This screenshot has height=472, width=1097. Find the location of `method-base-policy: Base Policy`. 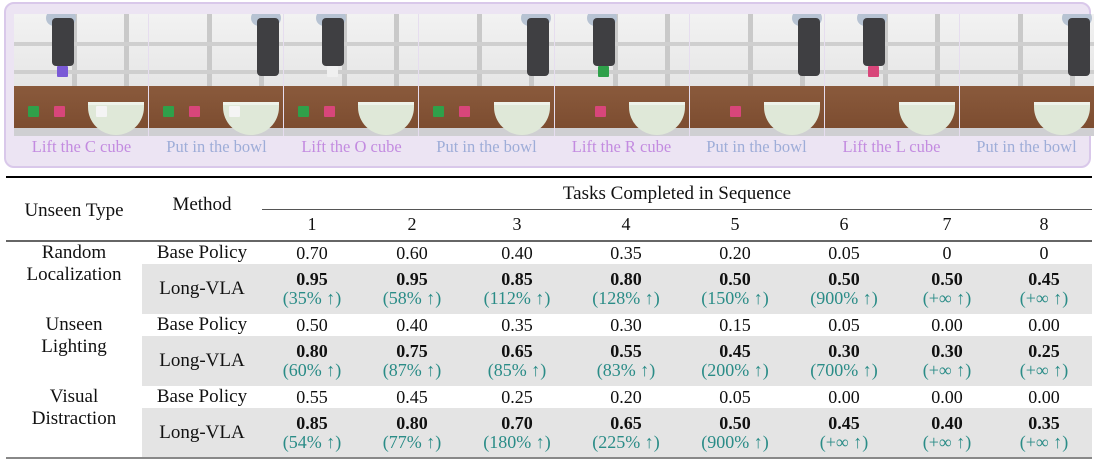

method-base-policy: Base Policy is located at coordinates (202, 396).